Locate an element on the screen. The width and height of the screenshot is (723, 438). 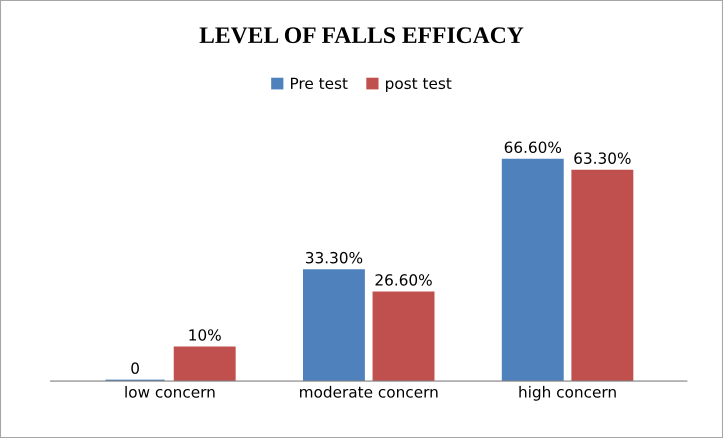
legend-label: post test is located at coordinates (419, 85).